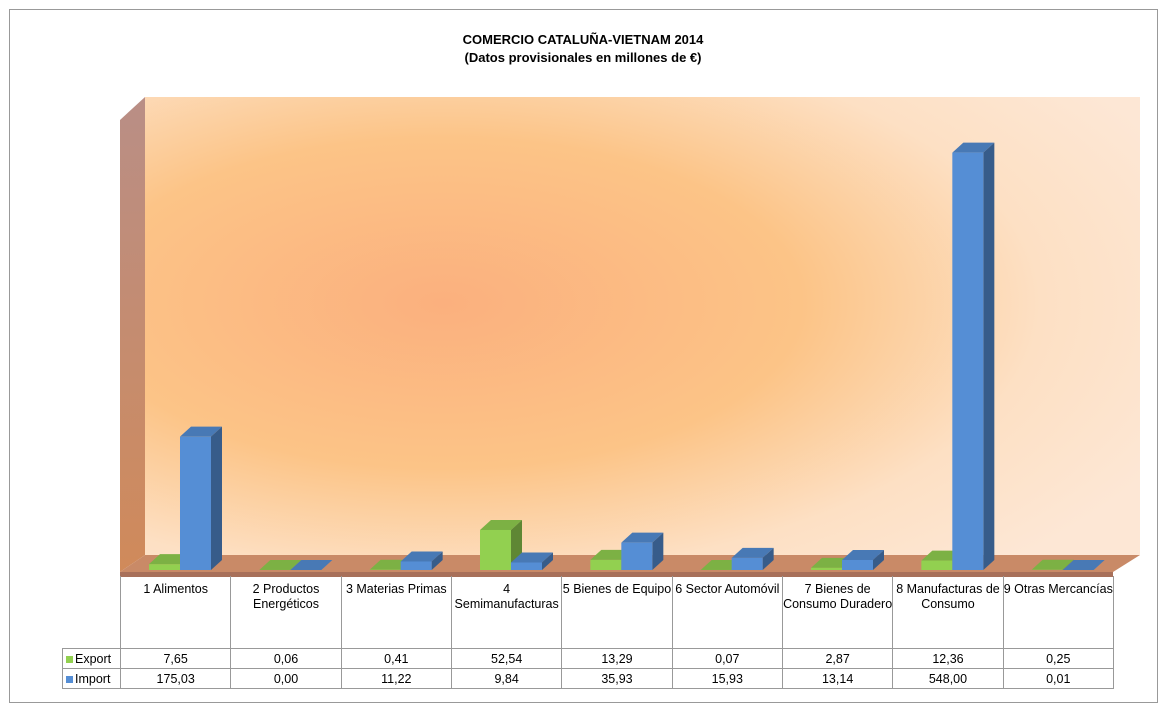  Describe the element at coordinates (837, 678) in the screenshot. I see `value-label: 13,14` at that location.